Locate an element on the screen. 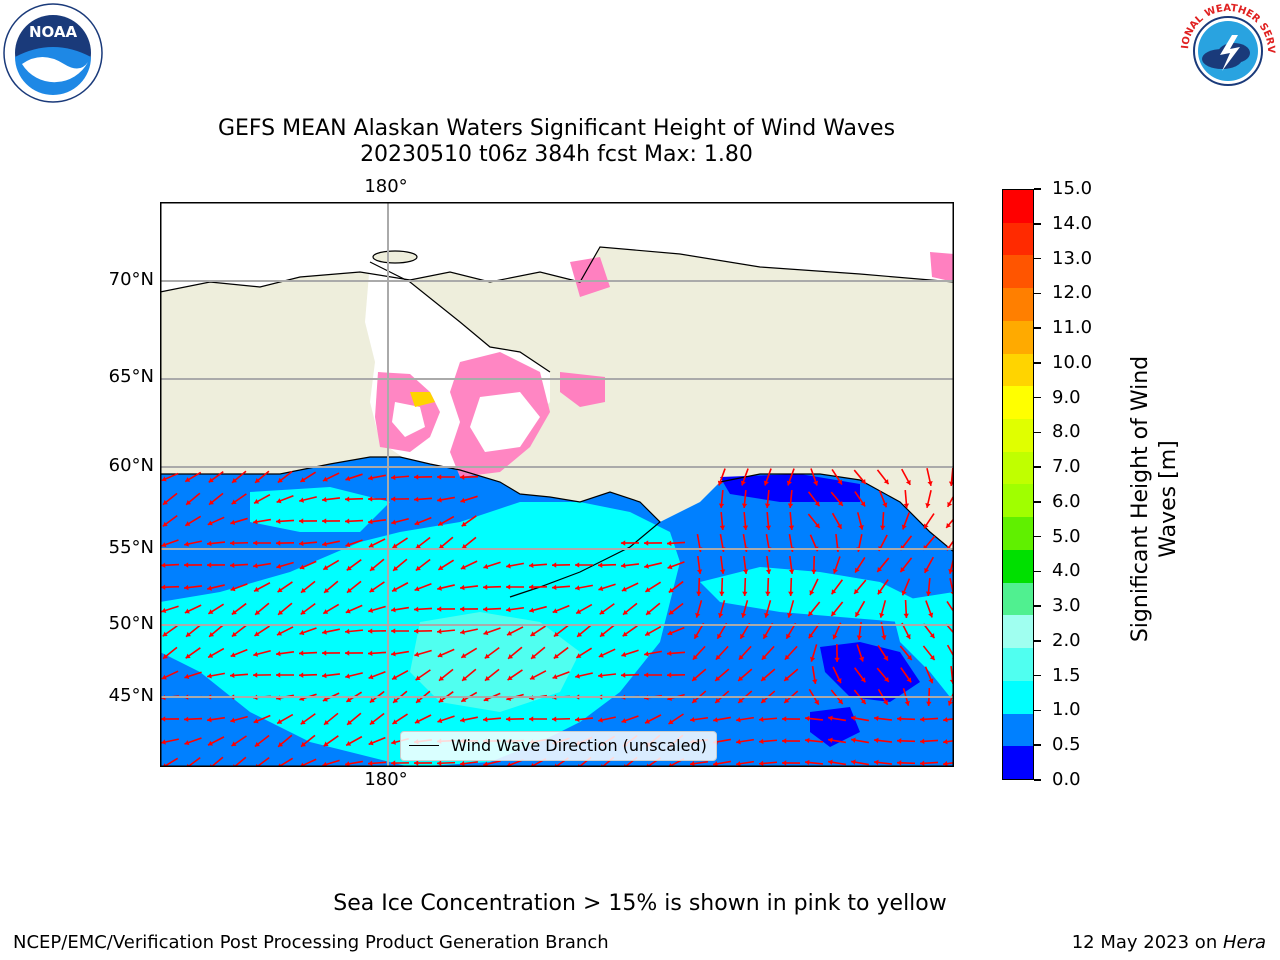 This screenshot has height=960, width=1280. colorbar-title-line-2: Waves [m] is located at coordinates (1168, 499).